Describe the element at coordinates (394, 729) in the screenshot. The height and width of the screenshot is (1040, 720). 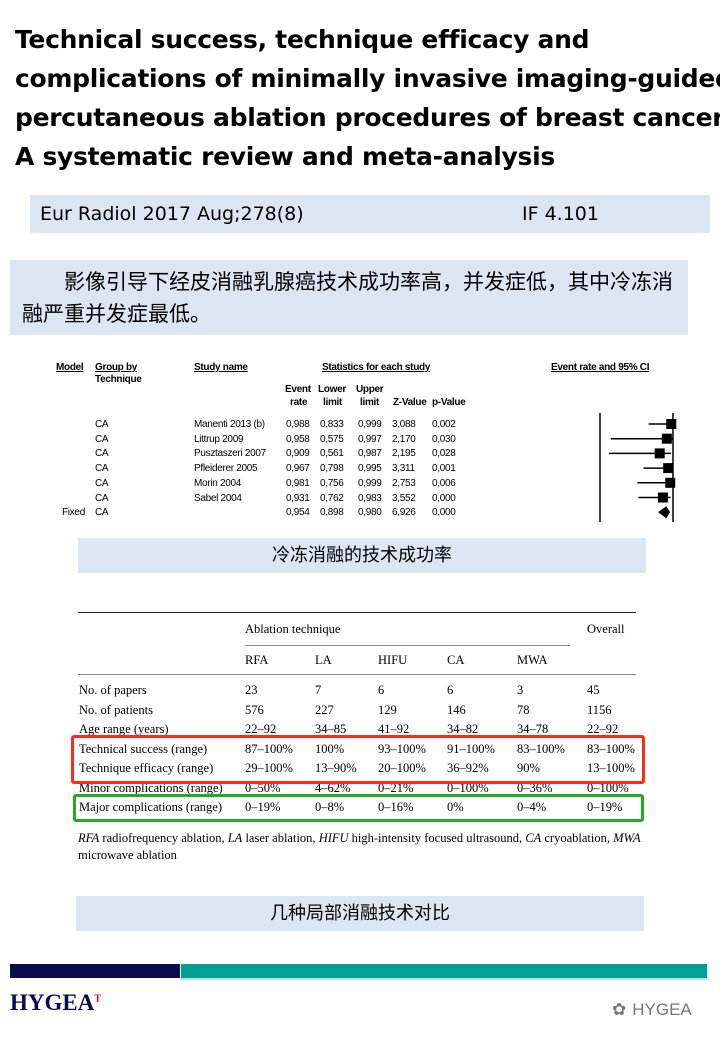
I see `cell: 41–92` at that location.